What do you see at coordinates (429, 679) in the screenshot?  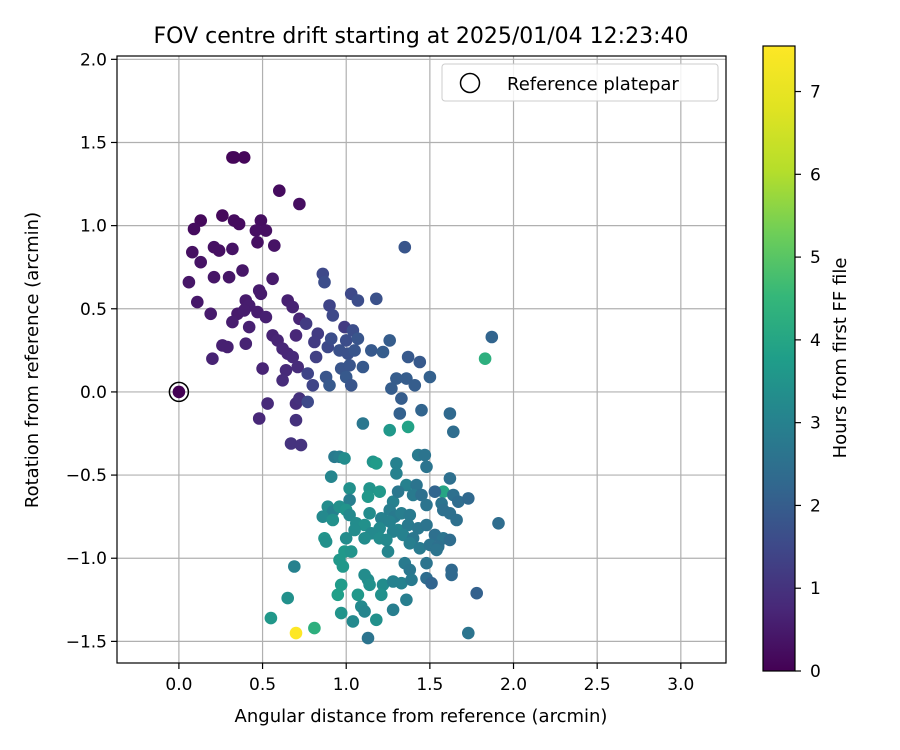 I see `x-axis: 0.0 0.5 1.0 1.5 2.0 2.5 3.0` at bounding box center [429, 679].